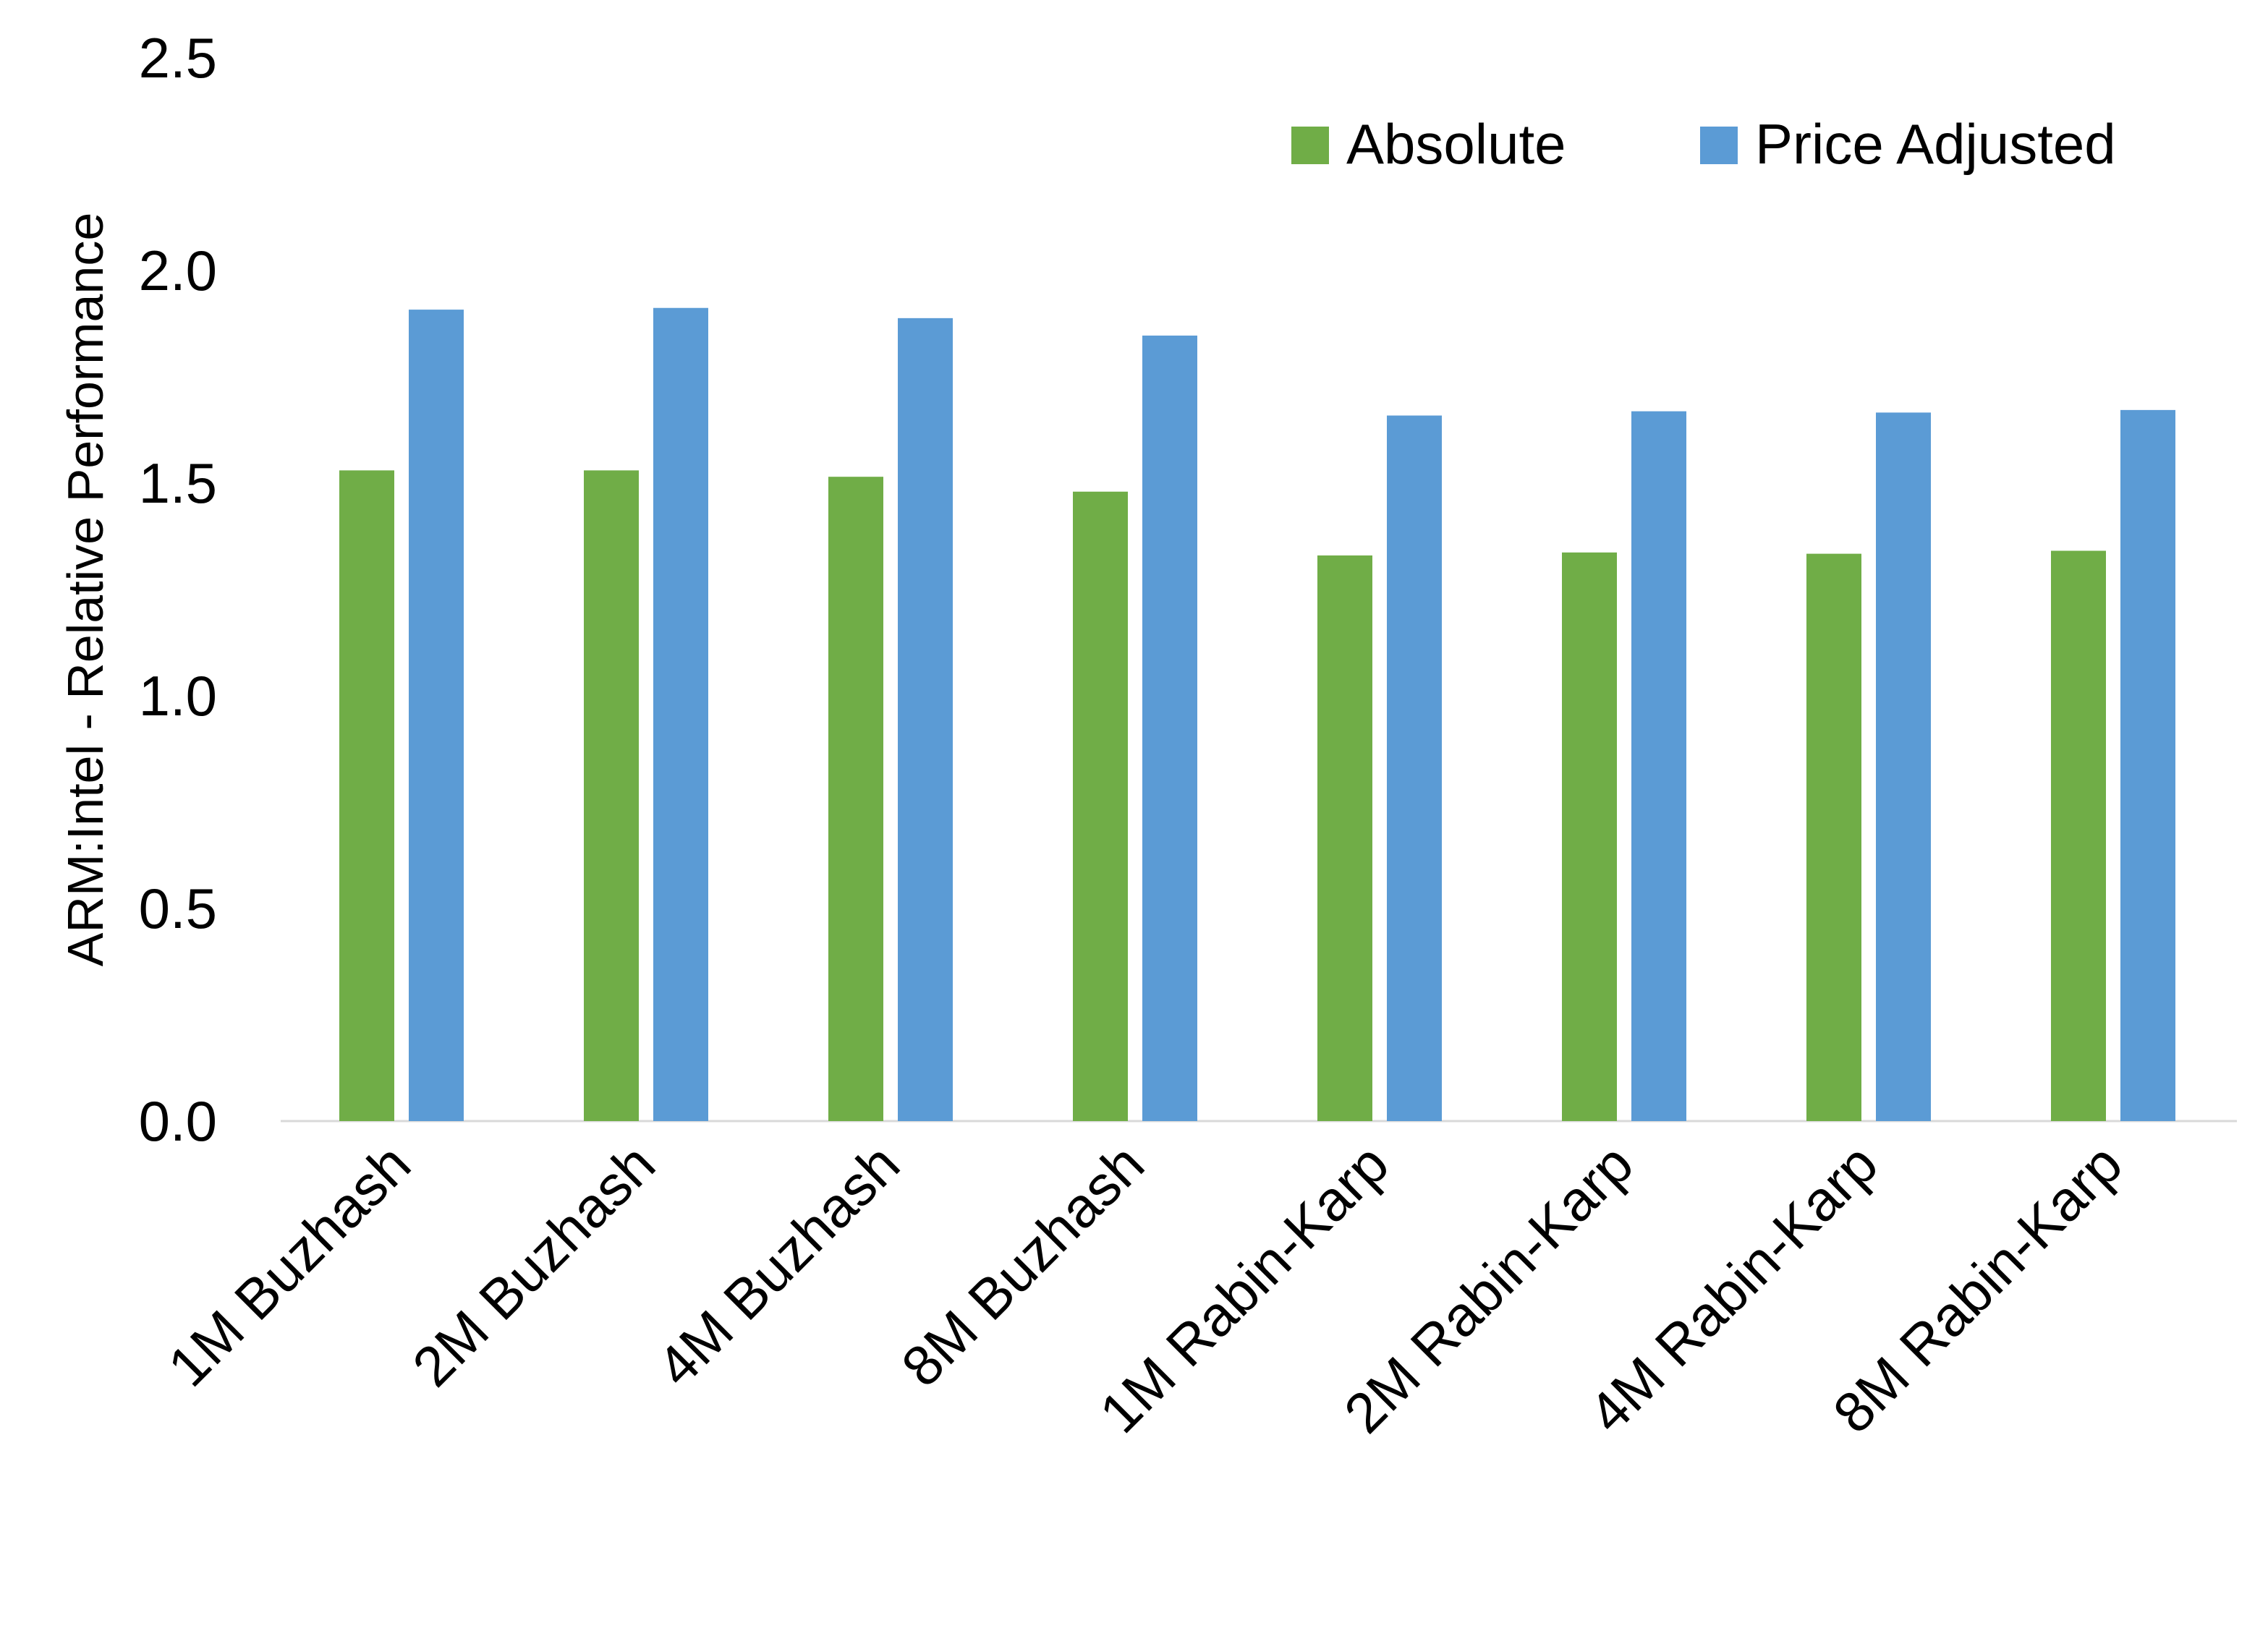 Image resolution: width=2268 pixels, height=1644 pixels. I want to click on y-tick-label: 0.5, so click(178, 908).